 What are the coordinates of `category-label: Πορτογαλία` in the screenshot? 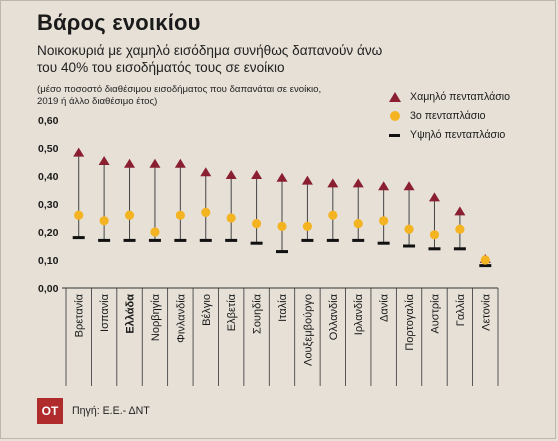 It's located at (410, 321).